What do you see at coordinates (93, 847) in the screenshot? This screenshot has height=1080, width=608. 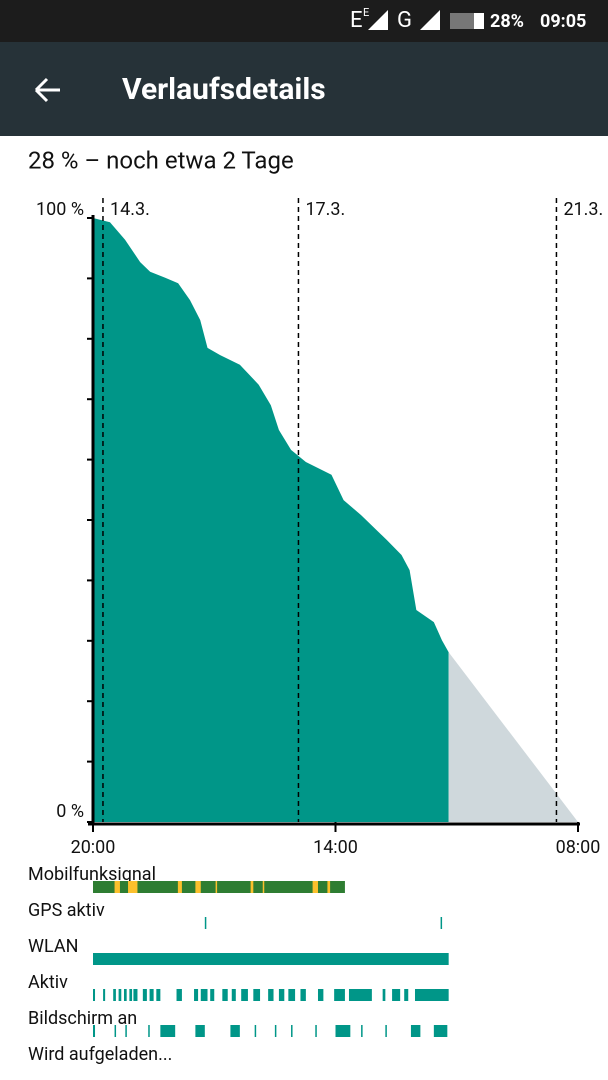 I see `x-tick-label: 20:00` at bounding box center [93, 847].